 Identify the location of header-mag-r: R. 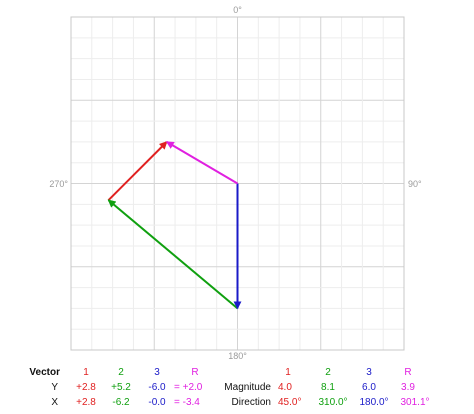
(407, 372).